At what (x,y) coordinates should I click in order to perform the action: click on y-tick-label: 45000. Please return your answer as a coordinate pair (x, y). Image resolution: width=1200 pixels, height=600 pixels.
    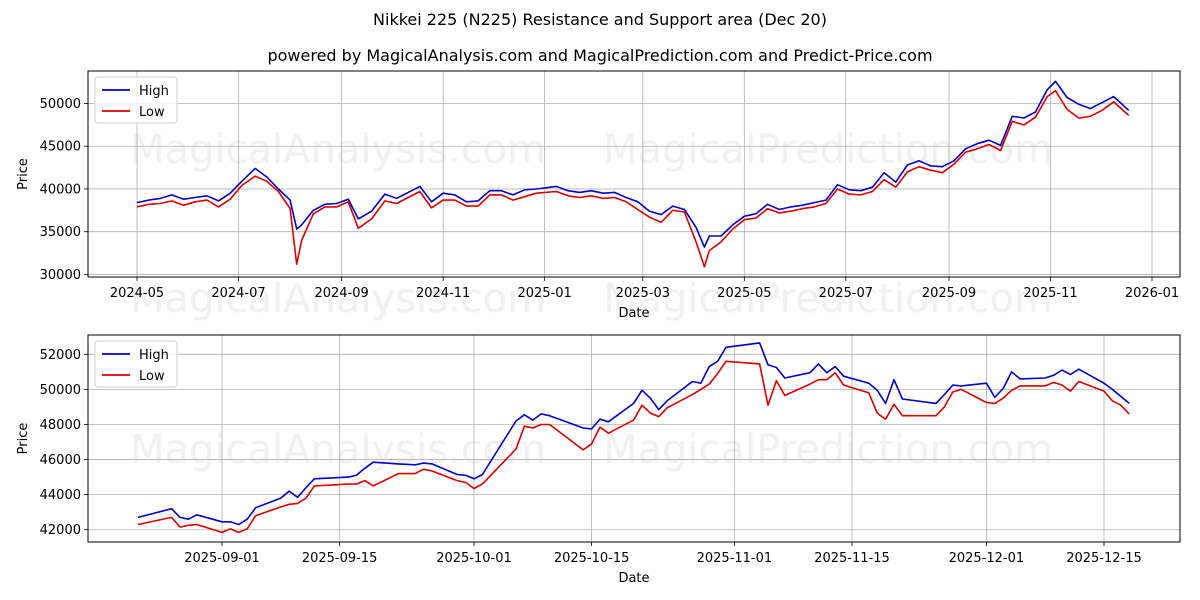
    Looking at the image, I should click on (60, 147).